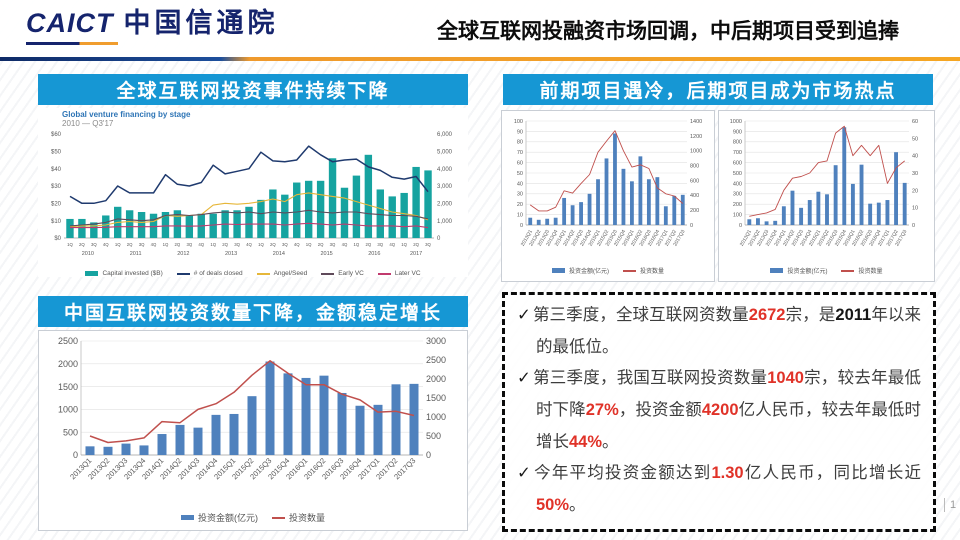 The image size is (960, 540). I want to click on svg-text: 200, so click(737, 205).